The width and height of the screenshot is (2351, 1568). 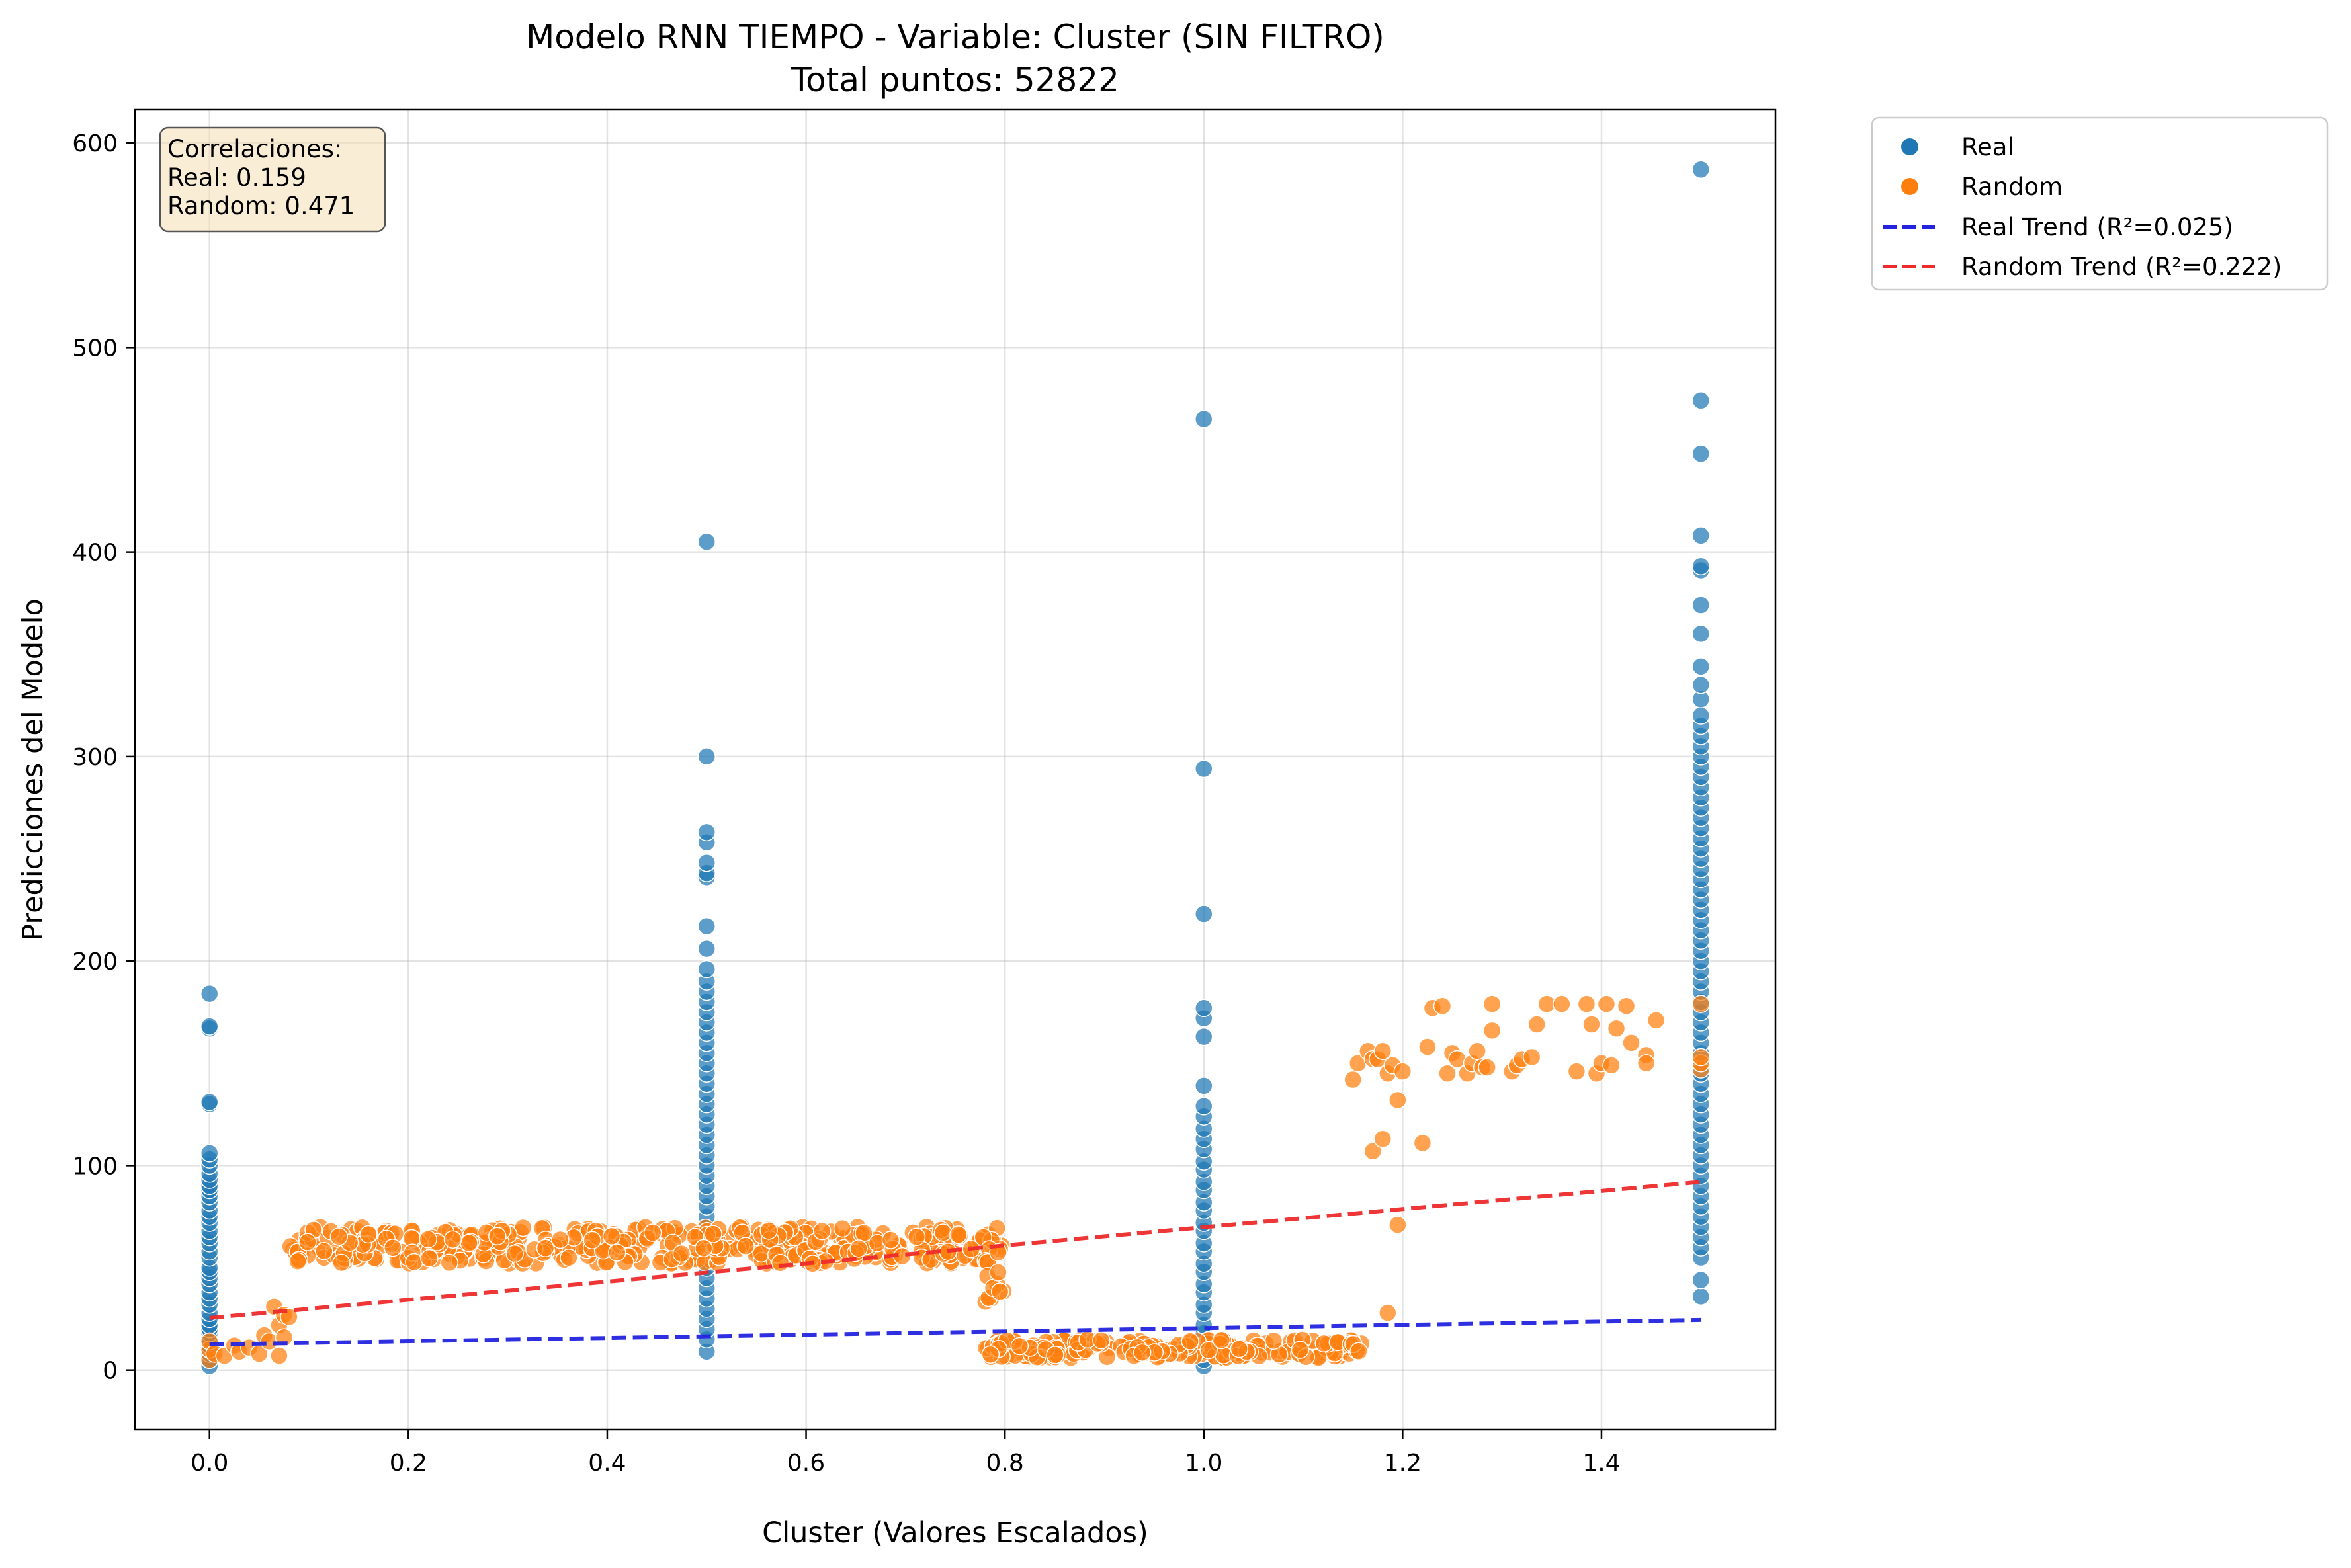 What do you see at coordinates (95, 961) in the screenshot?
I see `y-tick-label: 200` at bounding box center [95, 961].